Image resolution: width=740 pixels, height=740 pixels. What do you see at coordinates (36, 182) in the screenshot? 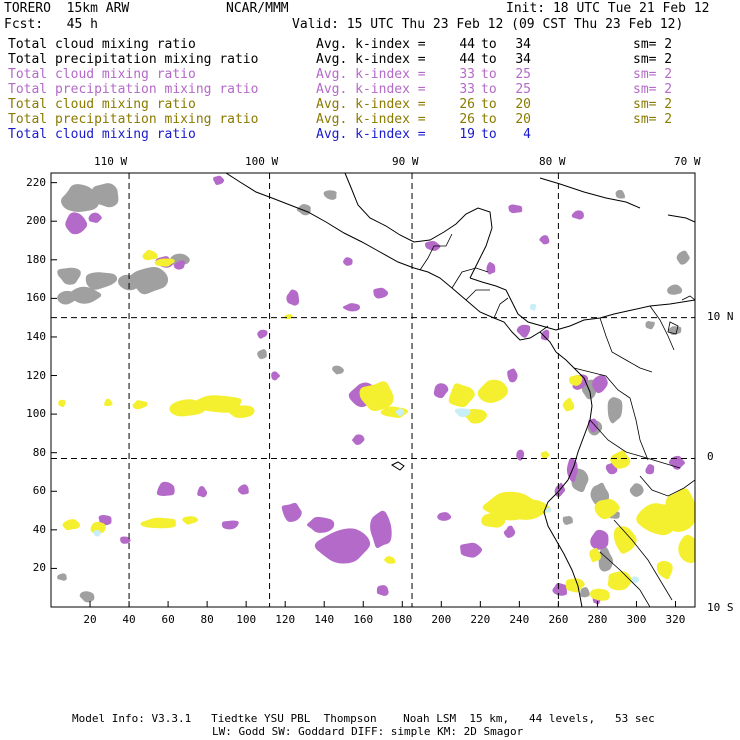
I see `y-tick-label: 220` at bounding box center [36, 182].